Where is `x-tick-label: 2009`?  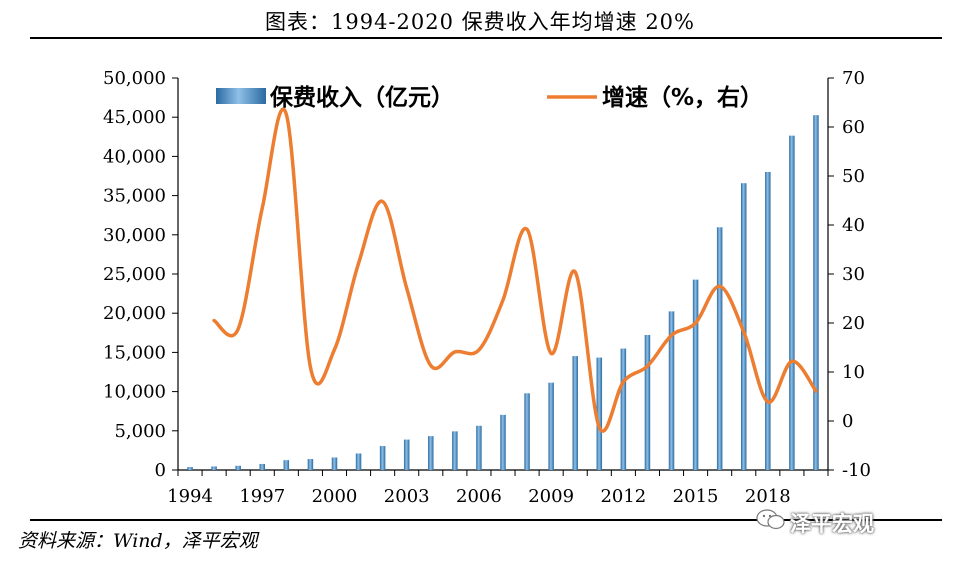 x-tick-label: 2009 is located at coordinates (551, 496).